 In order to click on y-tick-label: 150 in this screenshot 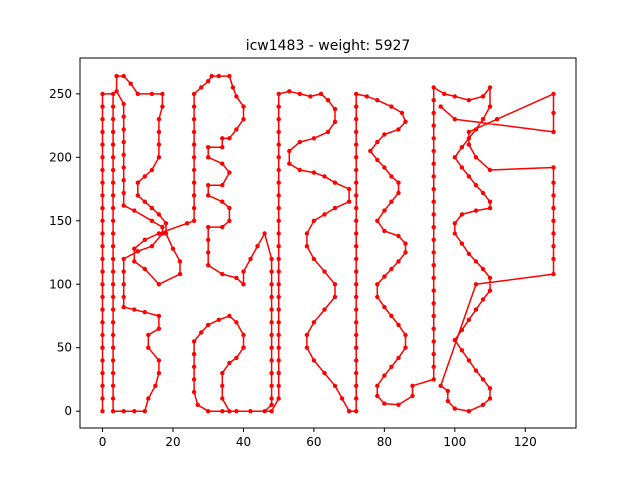, I will do `click(60, 221)`.